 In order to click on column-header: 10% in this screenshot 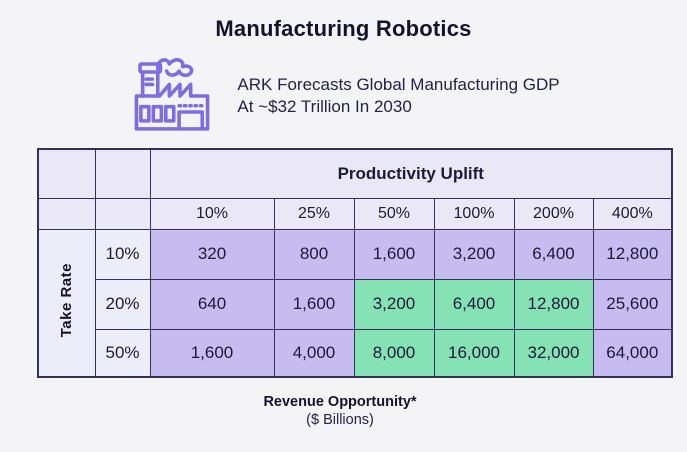, I will do `click(212, 213)`.